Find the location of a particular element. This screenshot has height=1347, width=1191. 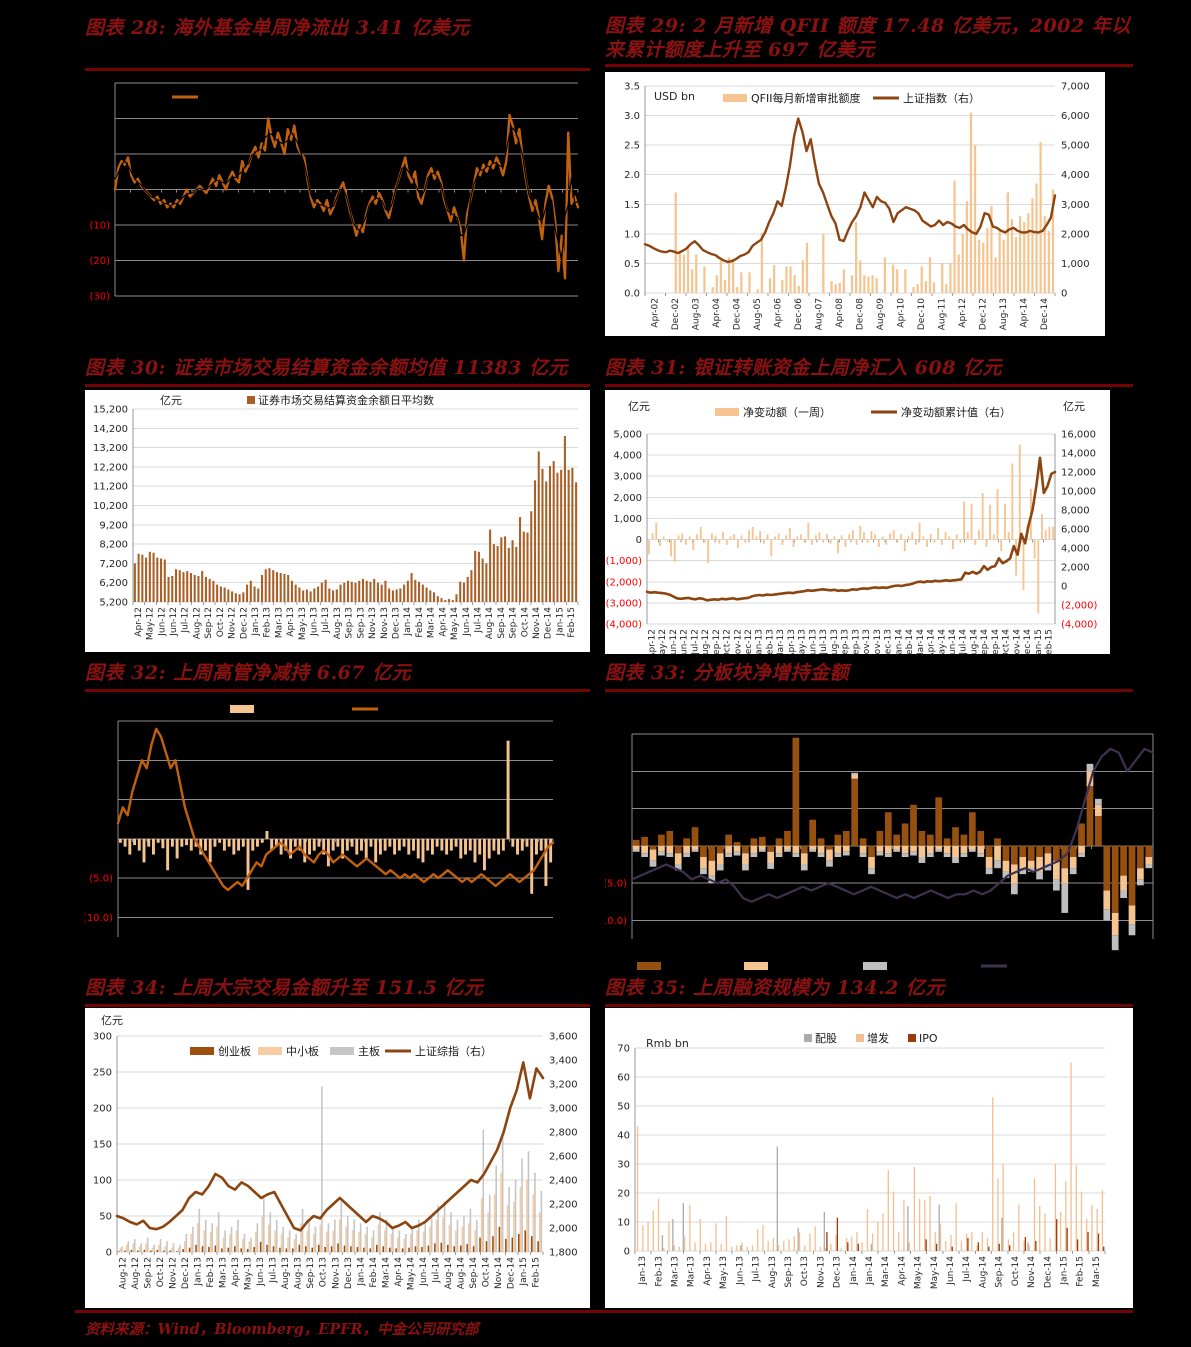

svg-text: Apr-10 is located at coordinates (901, 313).